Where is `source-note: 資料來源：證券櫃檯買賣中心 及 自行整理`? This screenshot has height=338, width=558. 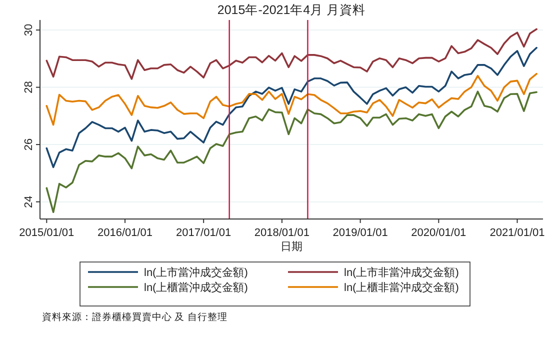
source-note: 資料來源：證券櫃檯買賣中心 及 自行整理 is located at coordinates (135, 317).